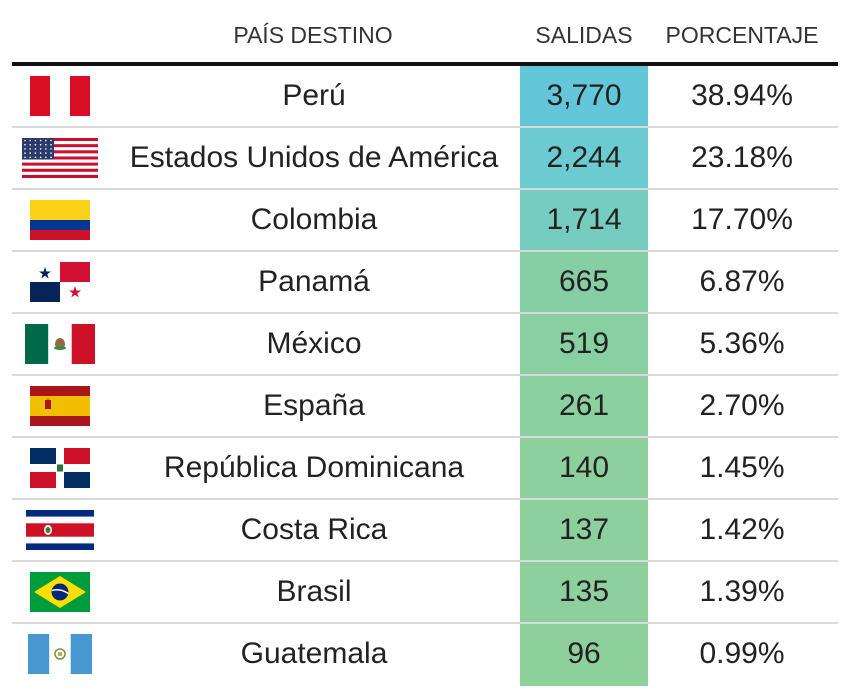 This screenshot has height=696, width=846. I want to click on table-row: México 519 5.36%, so click(425, 345).